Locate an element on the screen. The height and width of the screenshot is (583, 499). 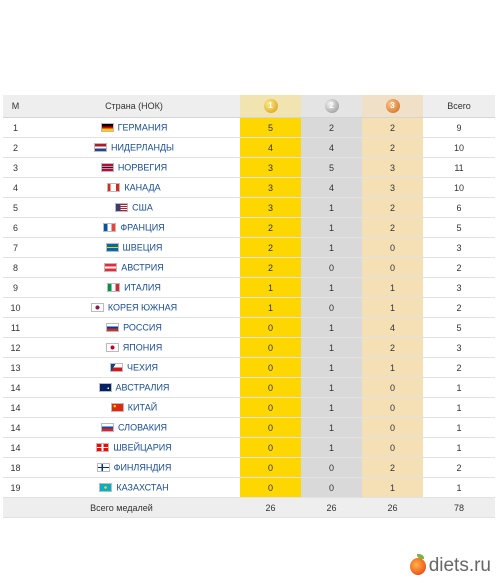
total-count-cell: 3 is located at coordinates (459, 287).